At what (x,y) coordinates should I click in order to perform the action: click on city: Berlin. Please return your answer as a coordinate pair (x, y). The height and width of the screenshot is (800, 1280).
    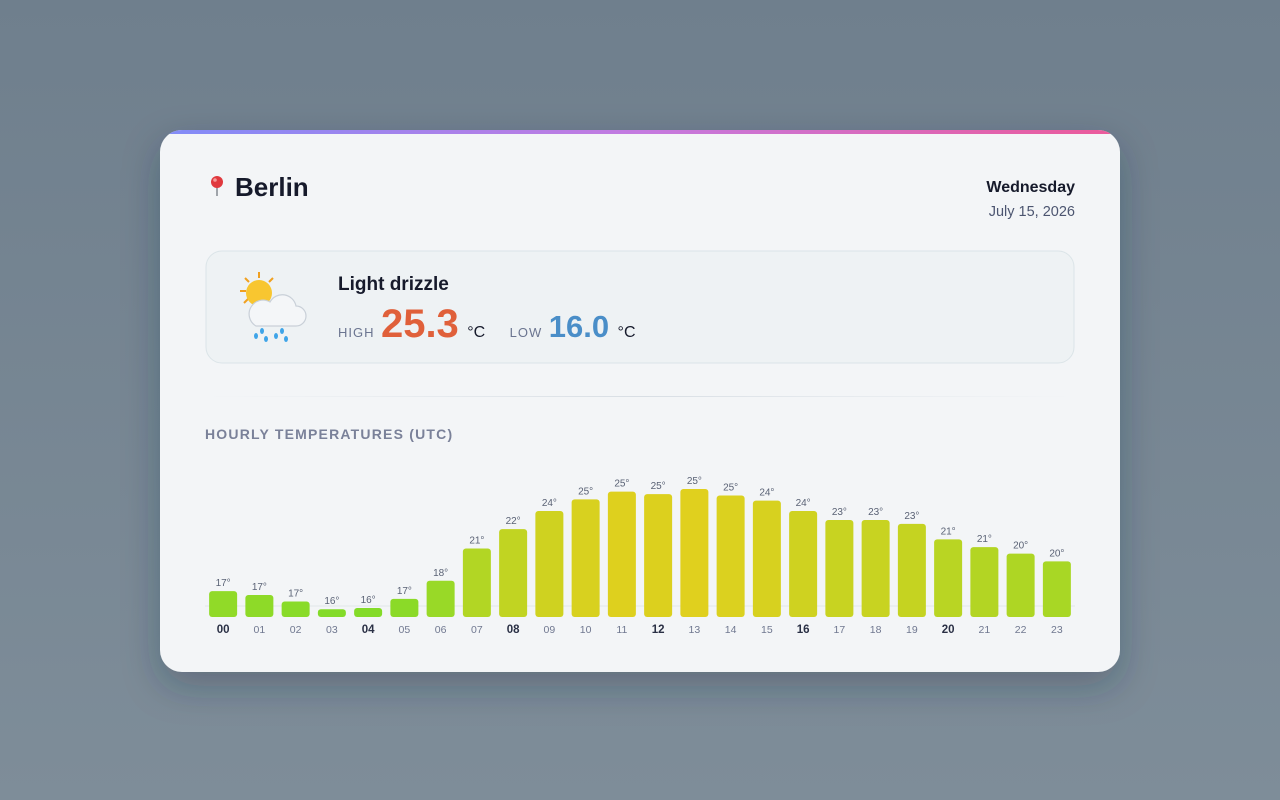
    Looking at the image, I should click on (272, 187).